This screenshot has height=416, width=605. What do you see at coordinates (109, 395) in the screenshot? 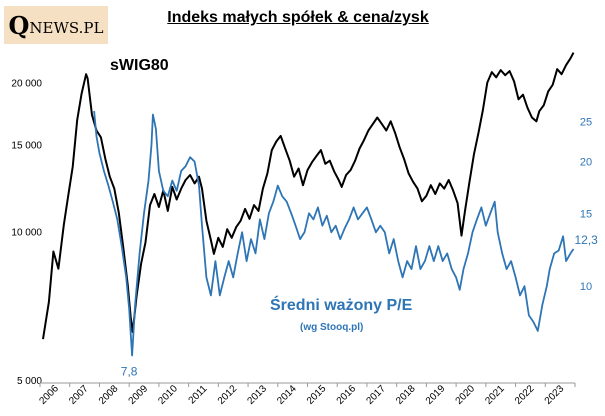
I see `x-tick-label: 2008` at bounding box center [109, 395].